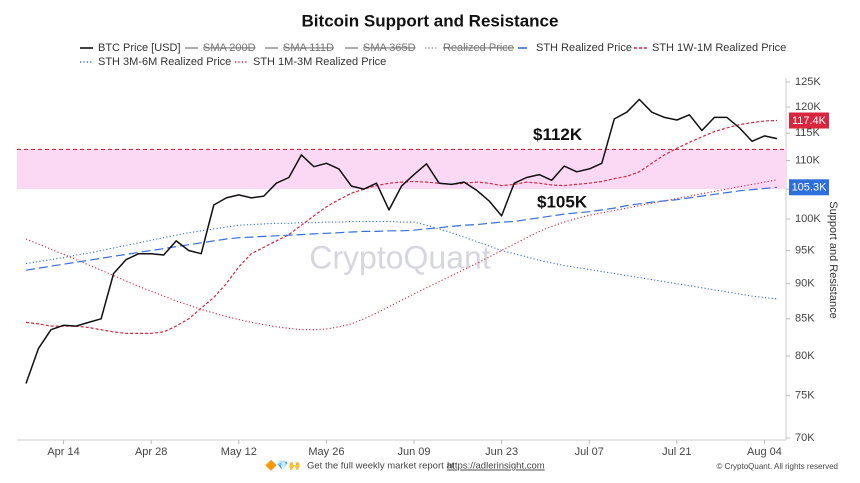 The width and height of the screenshot is (860, 483). What do you see at coordinates (401, 169) in the screenshot?
I see `support-zone` at bounding box center [401, 169].